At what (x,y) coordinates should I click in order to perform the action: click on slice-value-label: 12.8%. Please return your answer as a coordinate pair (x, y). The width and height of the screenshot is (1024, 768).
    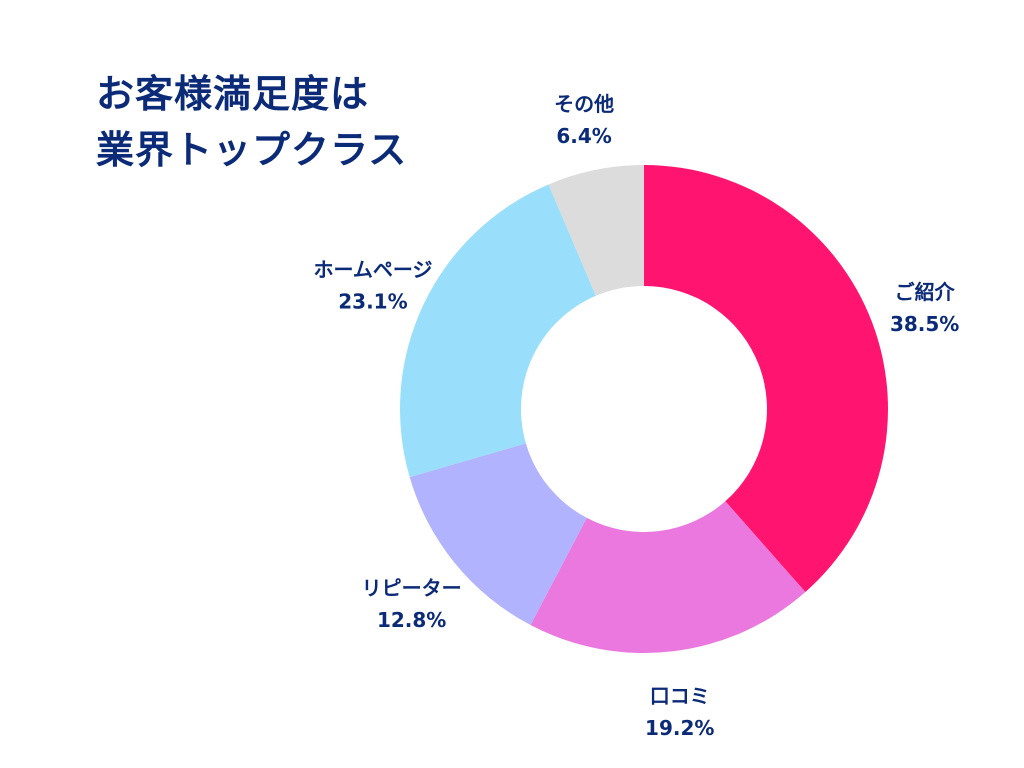
    Looking at the image, I should click on (411, 620).